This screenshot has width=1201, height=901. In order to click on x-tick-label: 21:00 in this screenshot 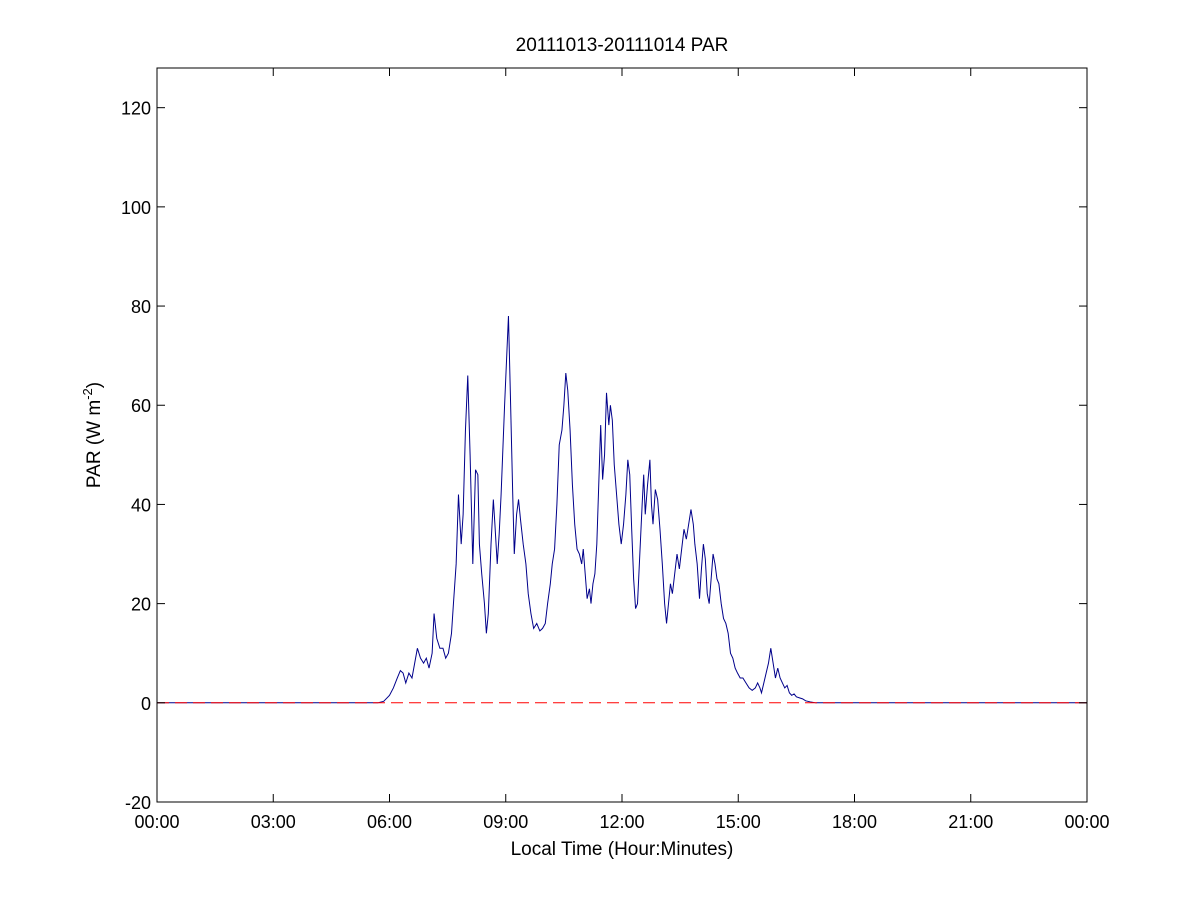, I will do `click(970, 822)`.